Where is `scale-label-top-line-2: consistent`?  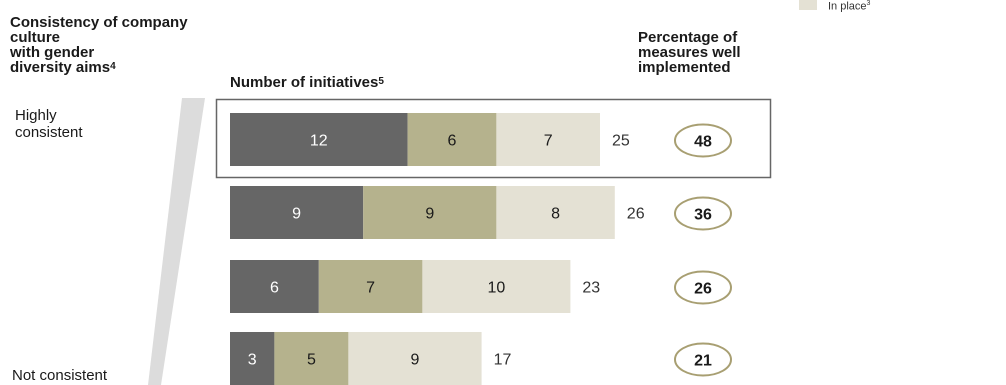 scale-label-top-line-2: consistent is located at coordinates (49, 132).